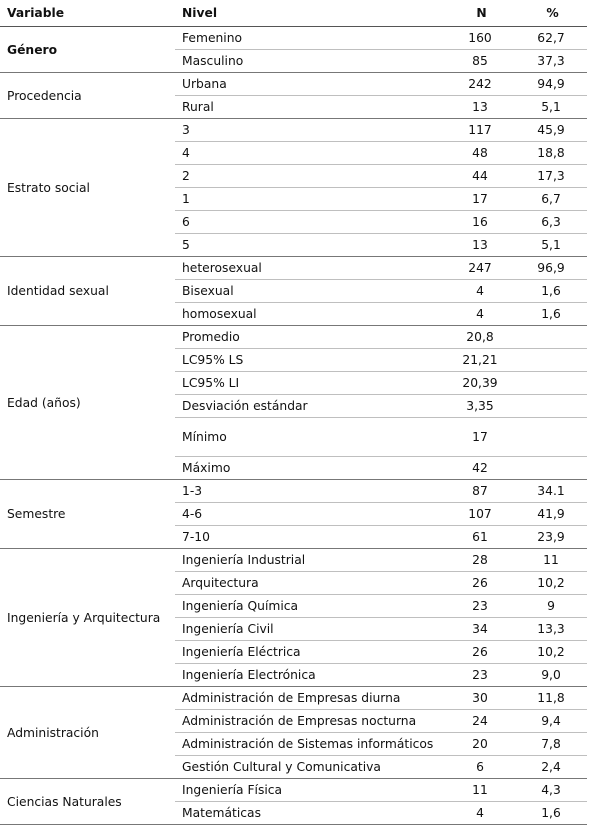 Image resolution: width=589 pixels, height=831 pixels. I want to click on nivel-cell: LC95% LI, so click(310, 383).